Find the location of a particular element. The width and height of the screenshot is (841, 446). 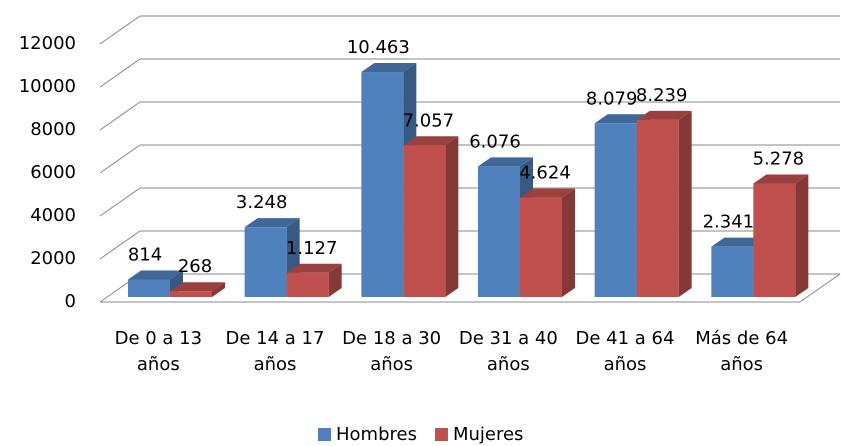

value-label: 8.079 is located at coordinates (612, 98).